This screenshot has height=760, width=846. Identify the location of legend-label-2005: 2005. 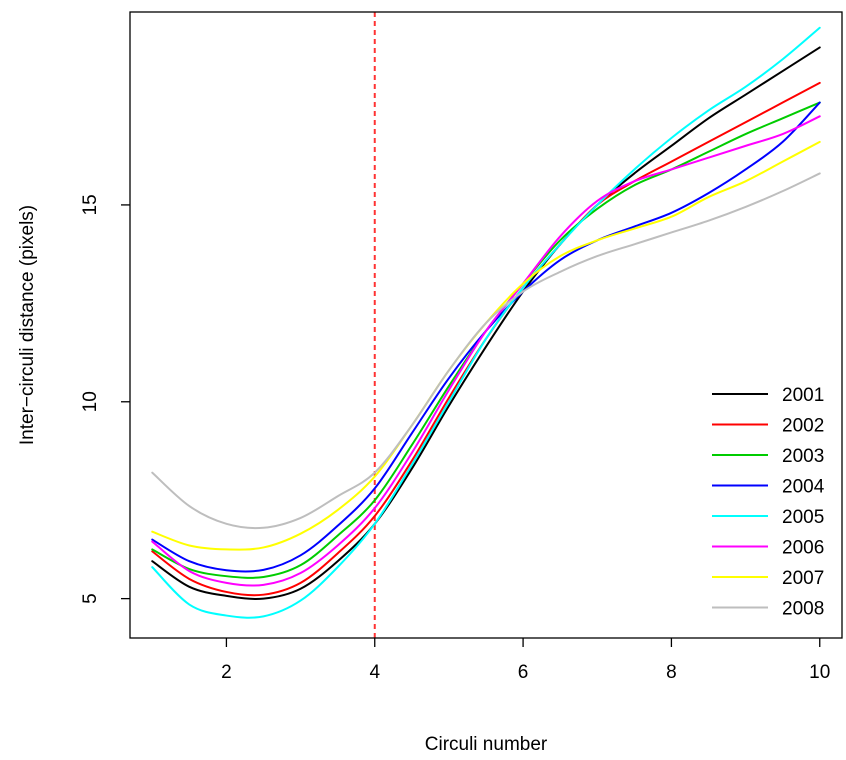
(803, 517).